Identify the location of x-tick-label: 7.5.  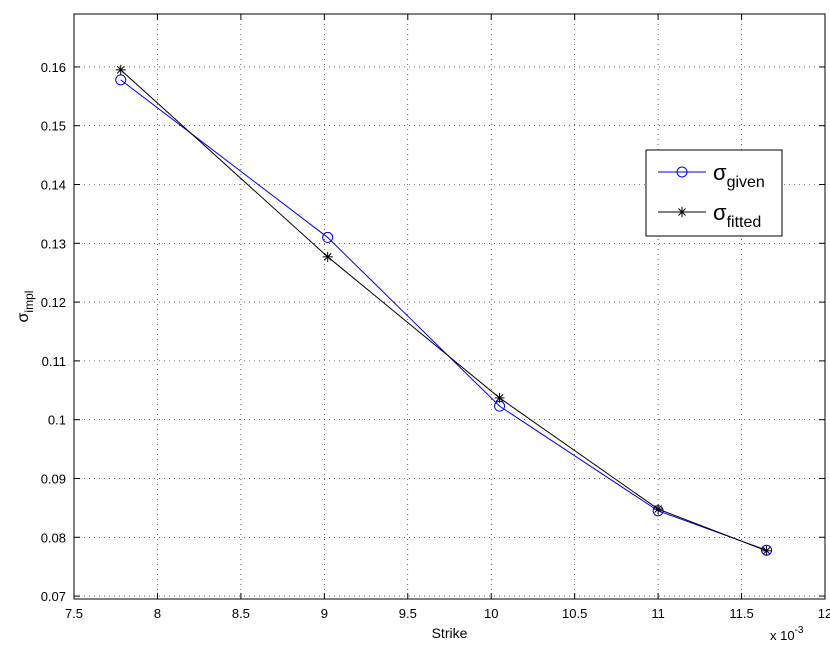
(74, 613).